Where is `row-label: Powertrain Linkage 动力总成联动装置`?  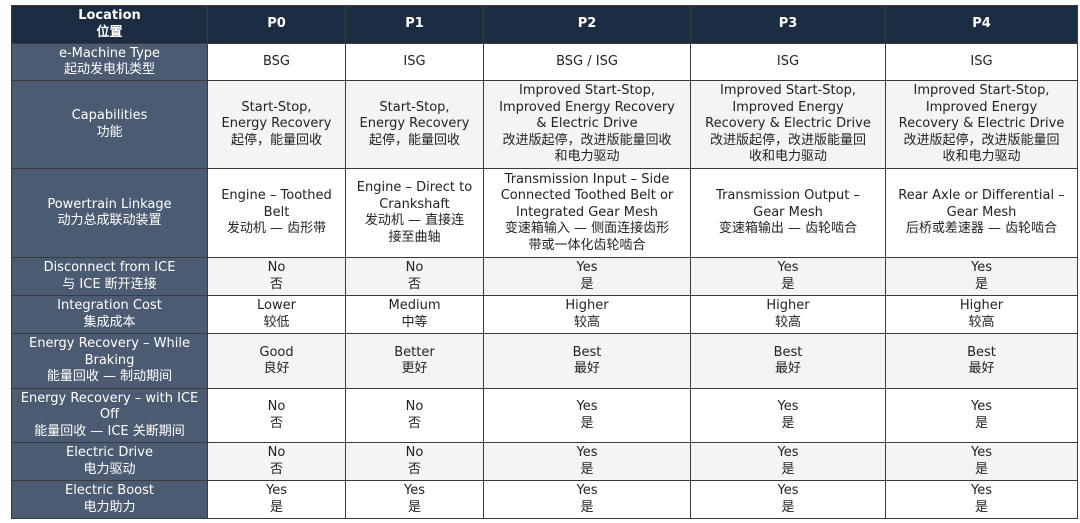 row-label: Powertrain Linkage 动力总成联动装置 is located at coordinates (109, 213).